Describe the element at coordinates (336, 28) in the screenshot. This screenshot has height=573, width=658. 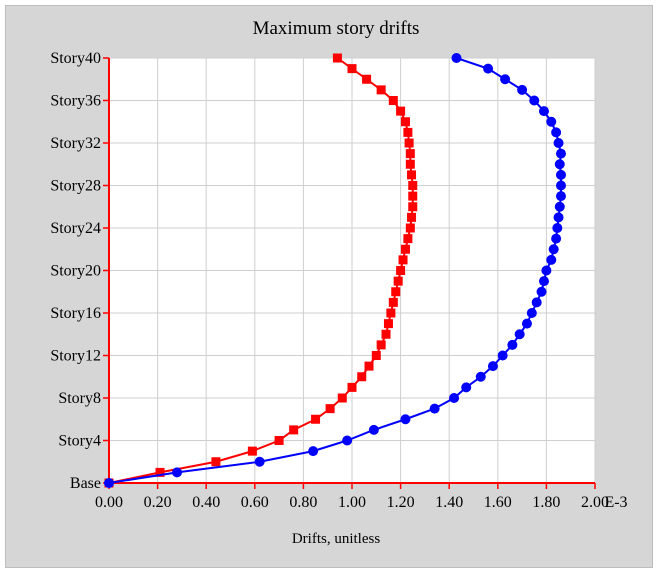
I see `chart-title: Maximum story drifts` at that location.